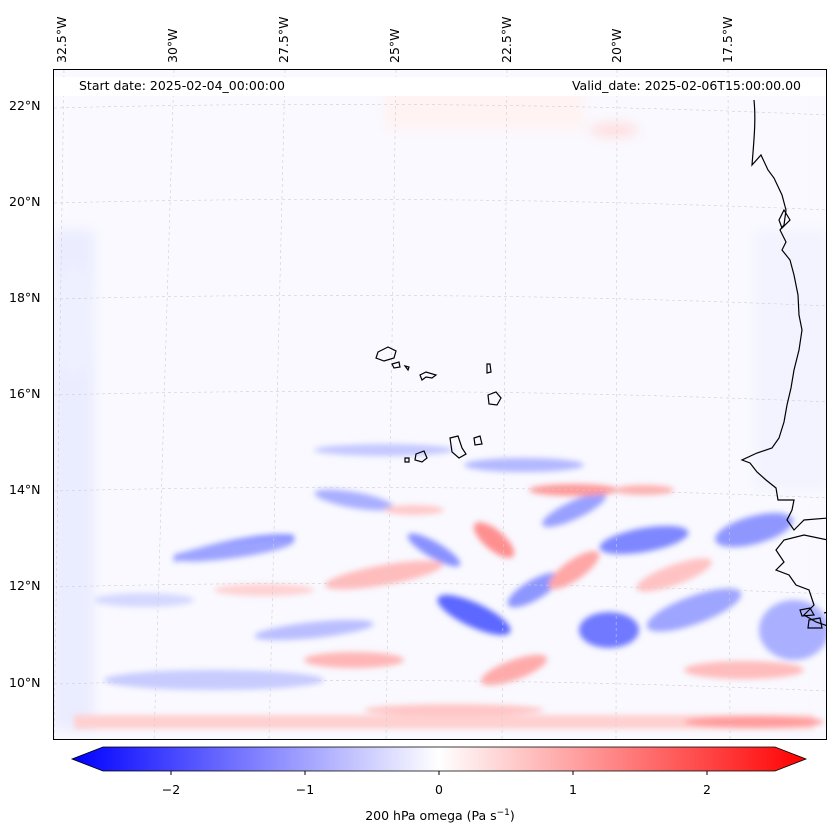  Describe the element at coordinates (171, 789) in the screenshot. I see `colorbar-tick-neg2: −2` at that location.